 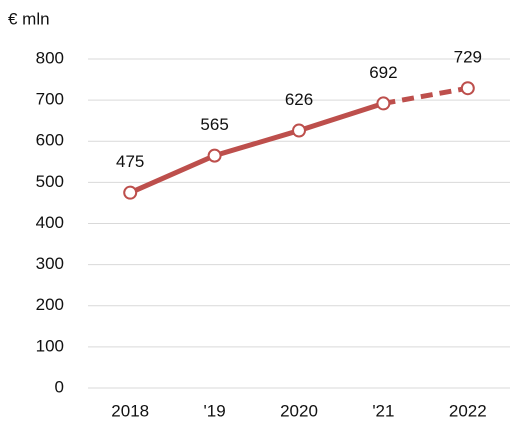 What do you see at coordinates (50, 99) in the screenshot?
I see `y-tick-label: 700` at bounding box center [50, 99].